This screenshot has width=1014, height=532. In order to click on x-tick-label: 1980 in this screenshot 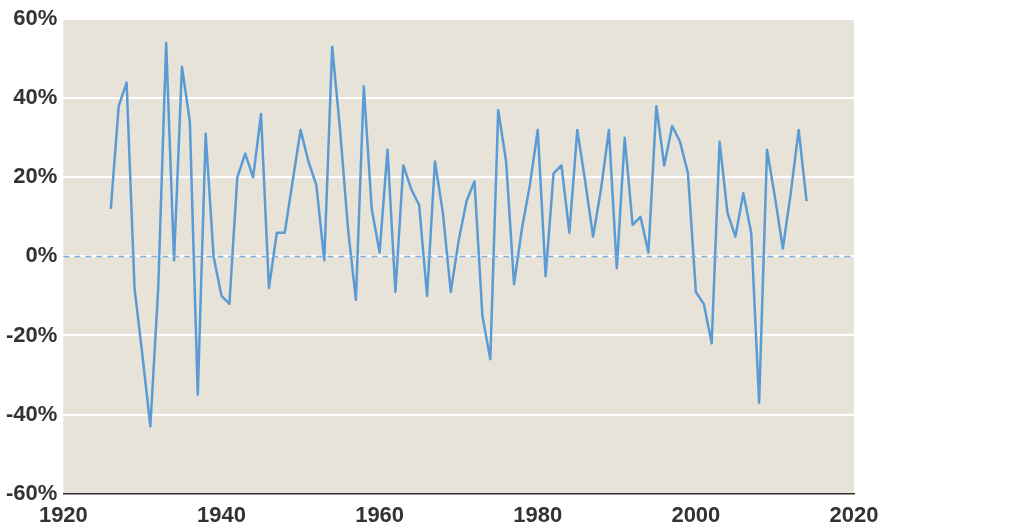, I will do `click(538, 514)`.